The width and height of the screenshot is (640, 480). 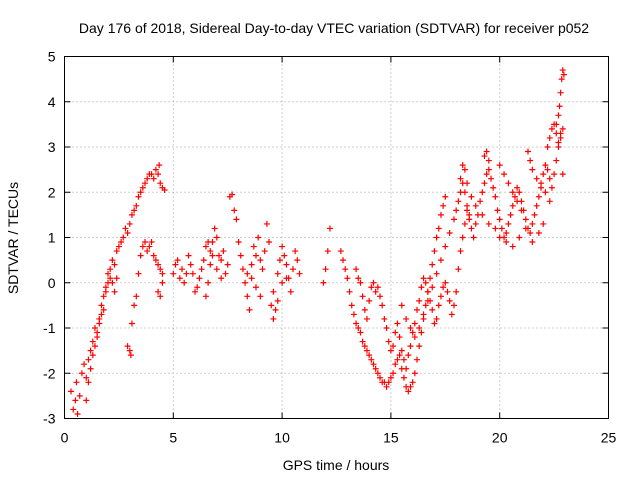 I want to click on y-tick-label: 0, so click(x=52, y=283).